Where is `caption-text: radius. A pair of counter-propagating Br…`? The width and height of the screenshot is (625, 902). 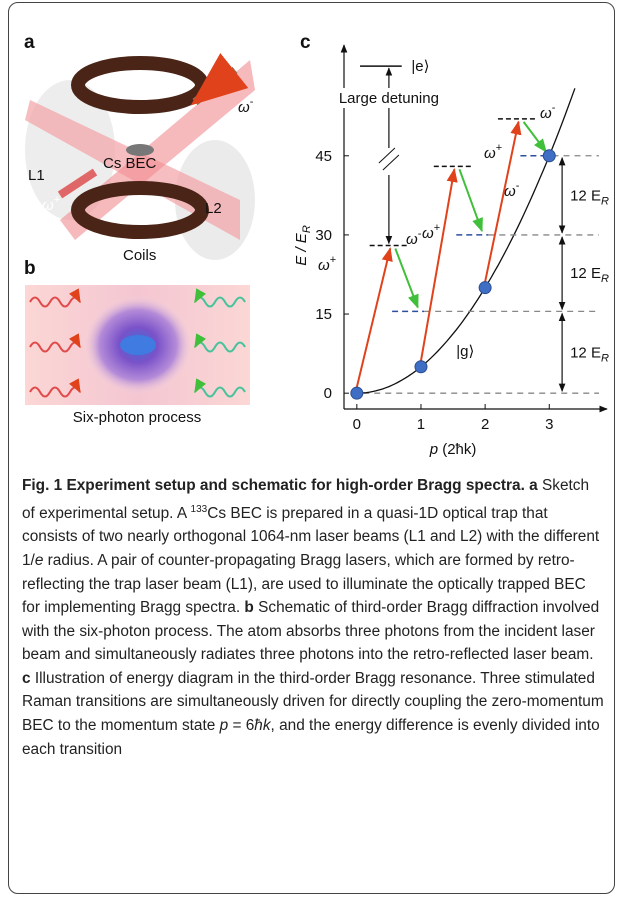 caption-text: radius. A pair of counter-propagating Br… is located at coordinates (304, 584).